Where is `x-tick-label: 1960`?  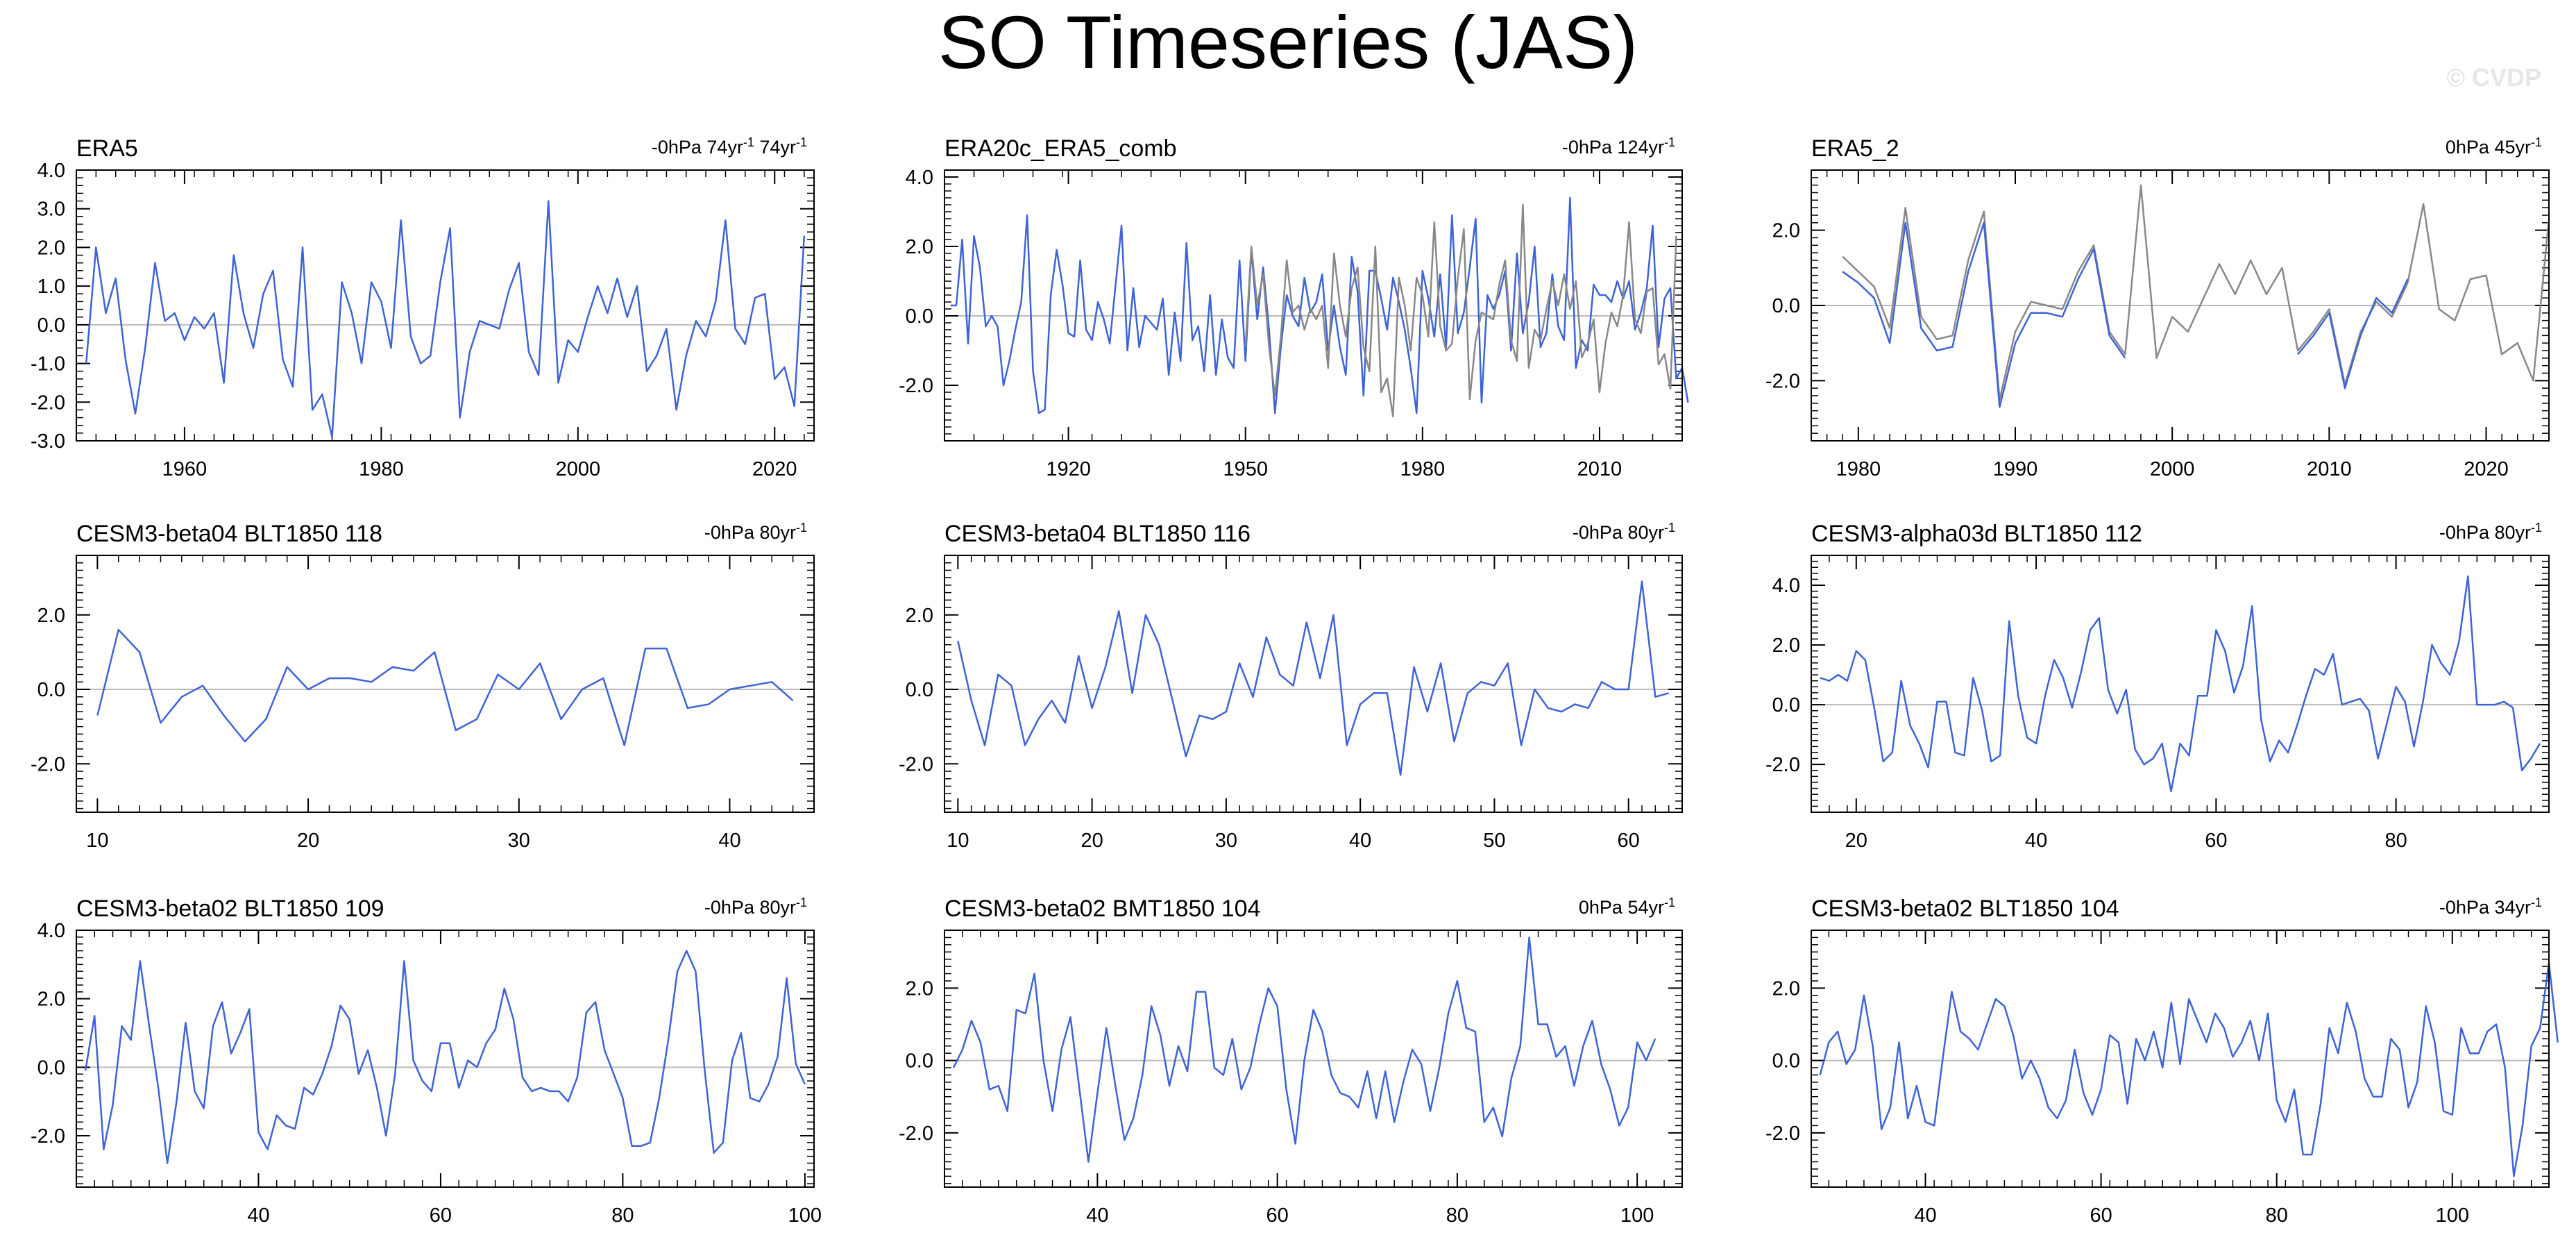 x-tick-label: 1960 is located at coordinates (184, 469).